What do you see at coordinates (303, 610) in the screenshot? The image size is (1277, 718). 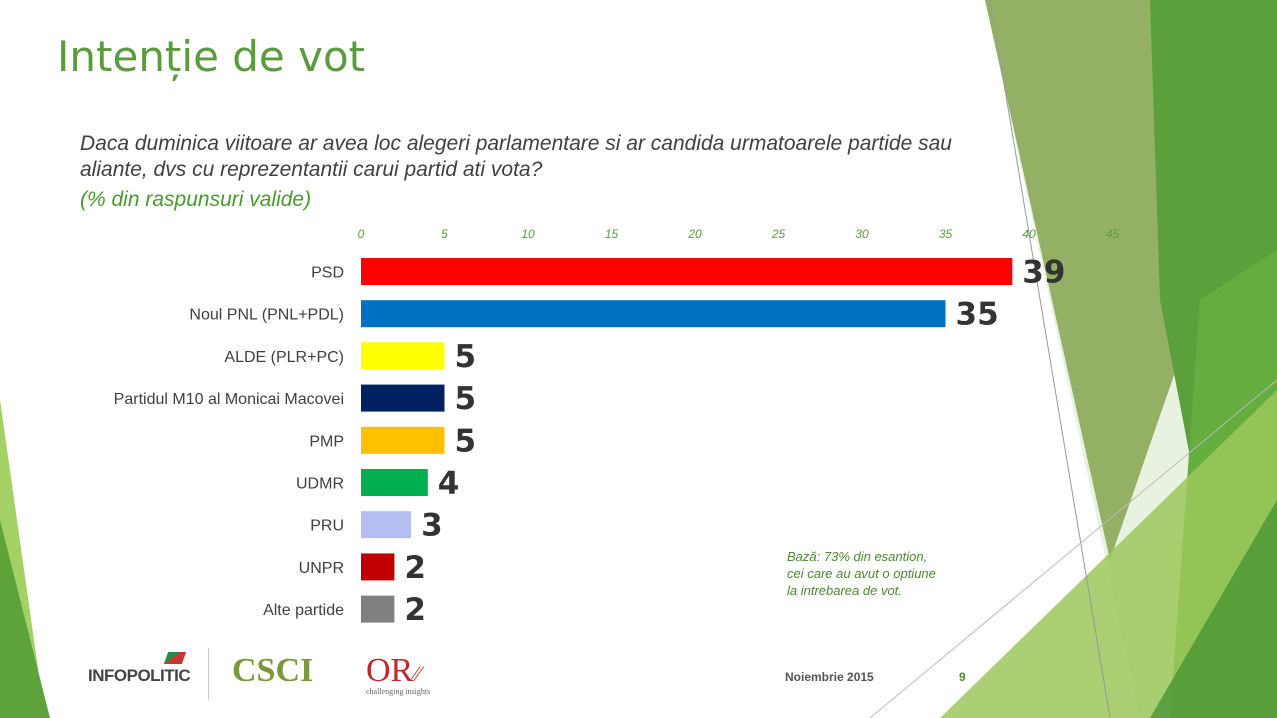 I see `category-label: Alte partide` at bounding box center [303, 610].